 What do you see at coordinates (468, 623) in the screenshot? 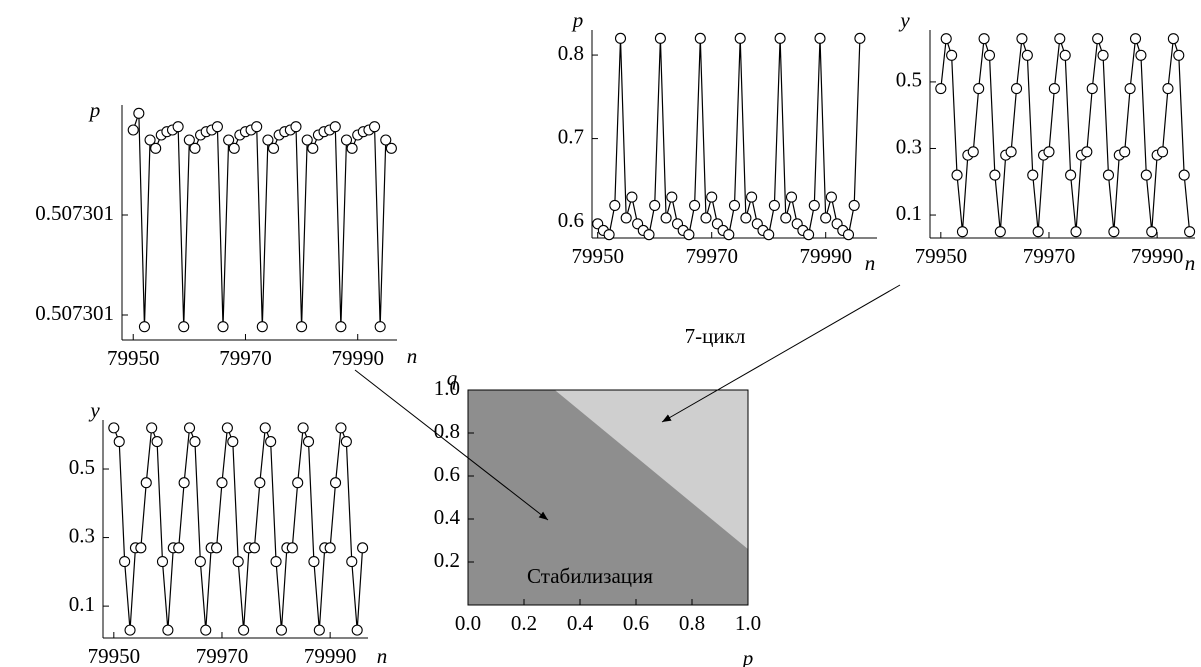
I see `x-tick-label: 0.0` at bounding box center [468, 623].